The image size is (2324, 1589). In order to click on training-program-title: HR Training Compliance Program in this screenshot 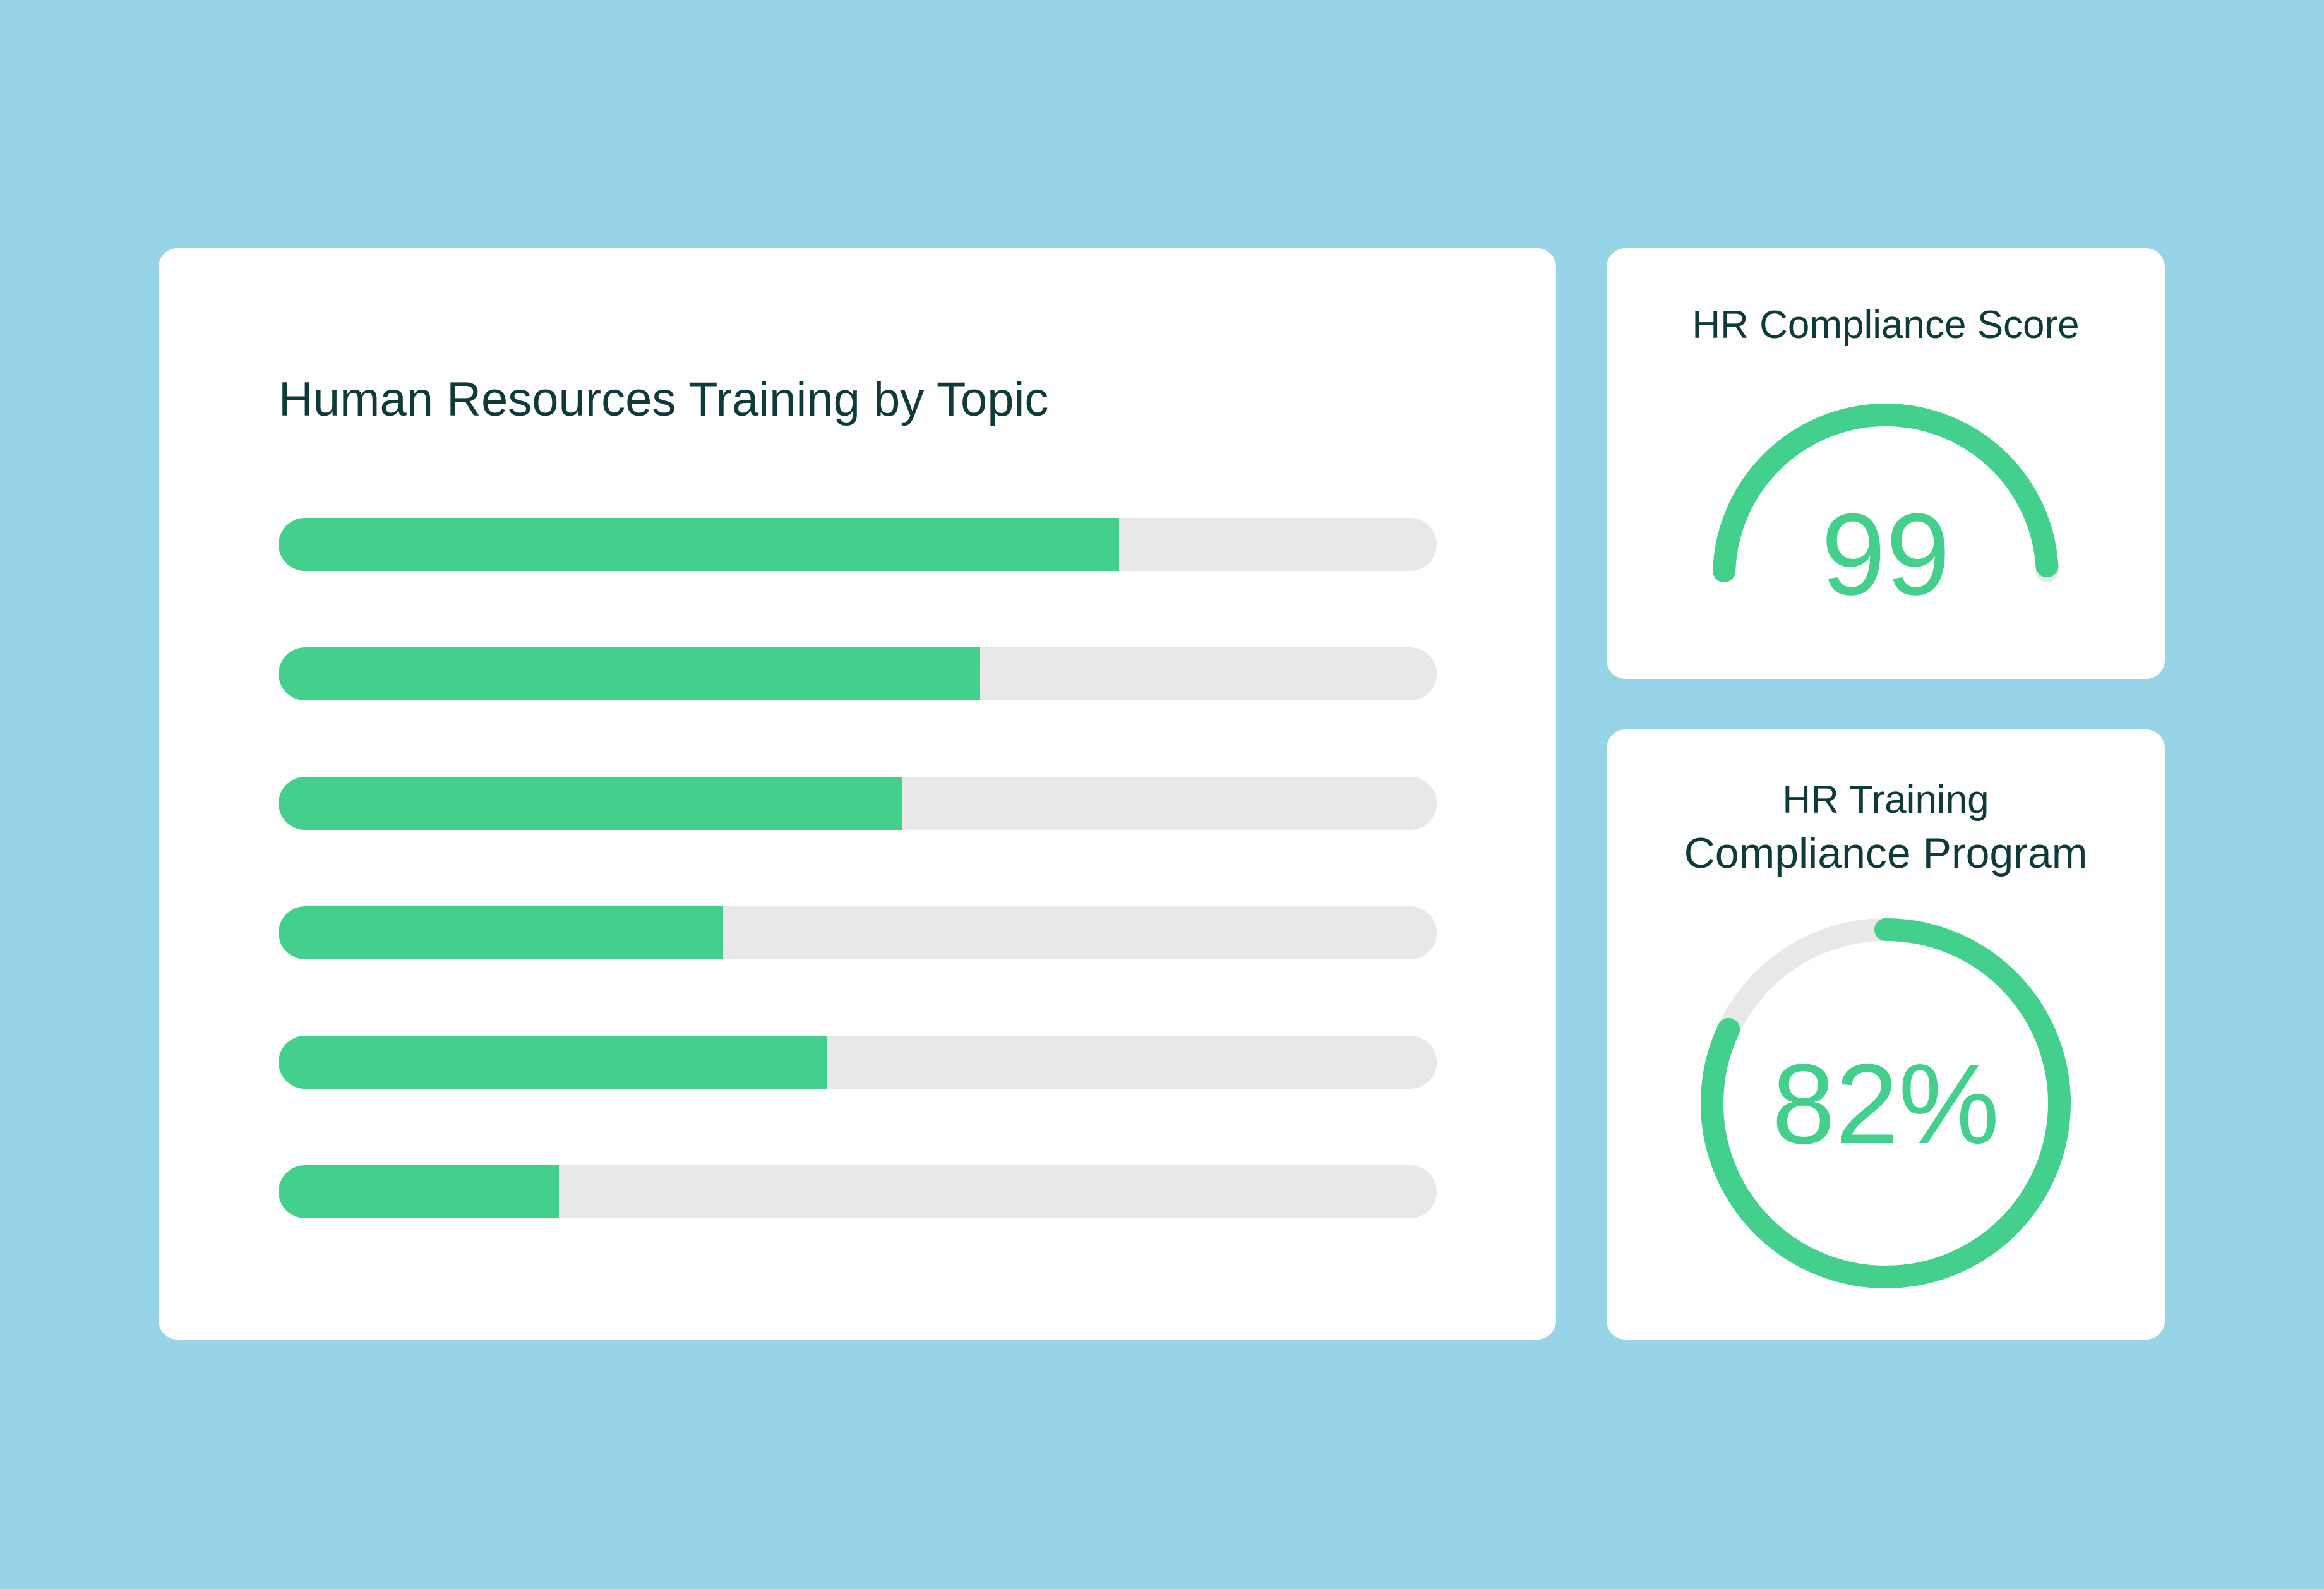, I will do `click(1886, 827)`.